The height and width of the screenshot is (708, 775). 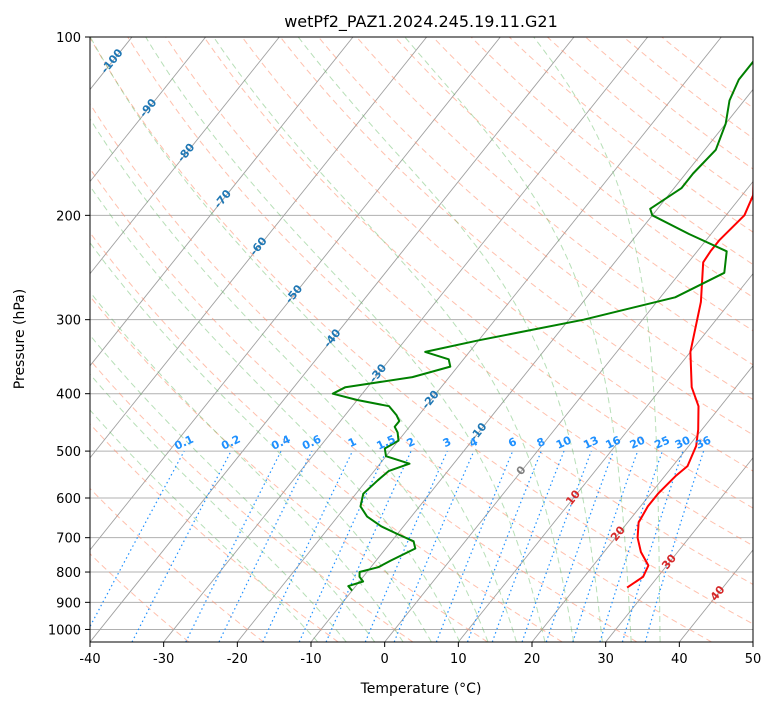 I want to click on x-tick-label: 20, so click(x=532, y=659).